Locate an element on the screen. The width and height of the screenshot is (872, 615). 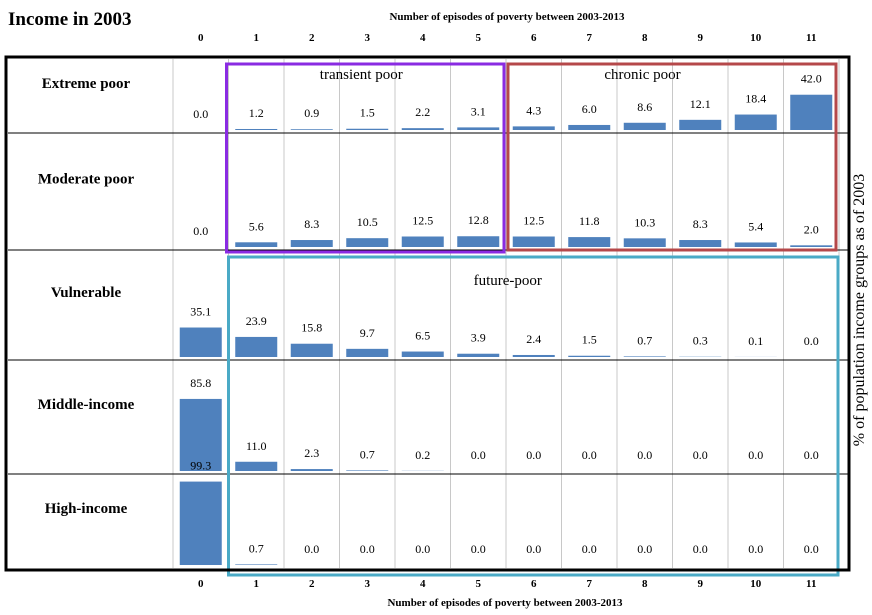
bar-value-label: 42.0 is located at coordinates (811, 79).